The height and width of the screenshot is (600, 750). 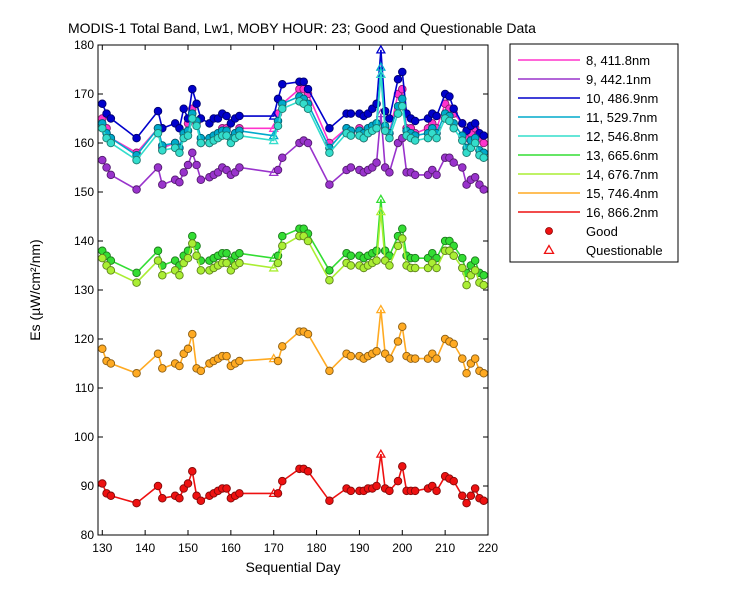 I want to click on y-tick-label: 90, so click(x=88, y=486).